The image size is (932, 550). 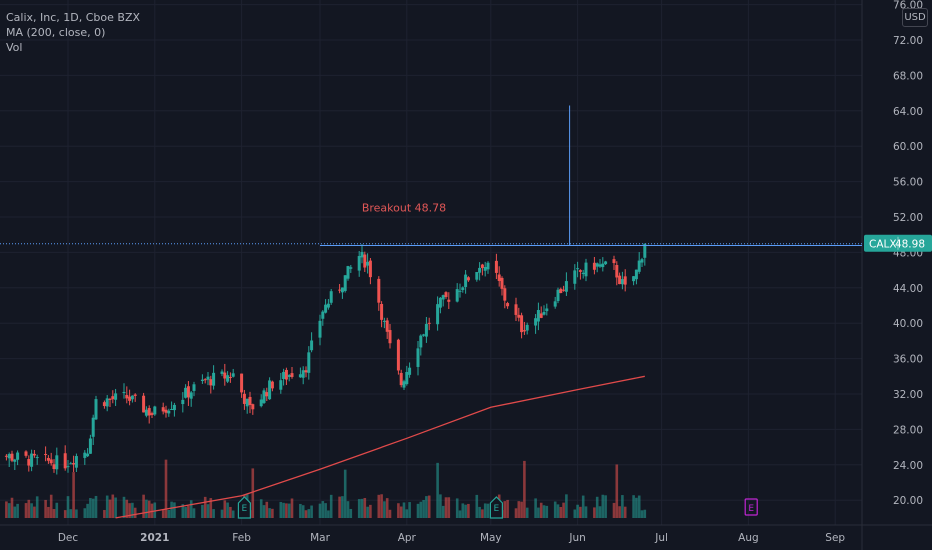 What do you see at coordinates (73, 17) in the screenshot?
I see `symbol-title: Calix, Inc, 1D, Cboe BZX` at bounding box center [73, 17].